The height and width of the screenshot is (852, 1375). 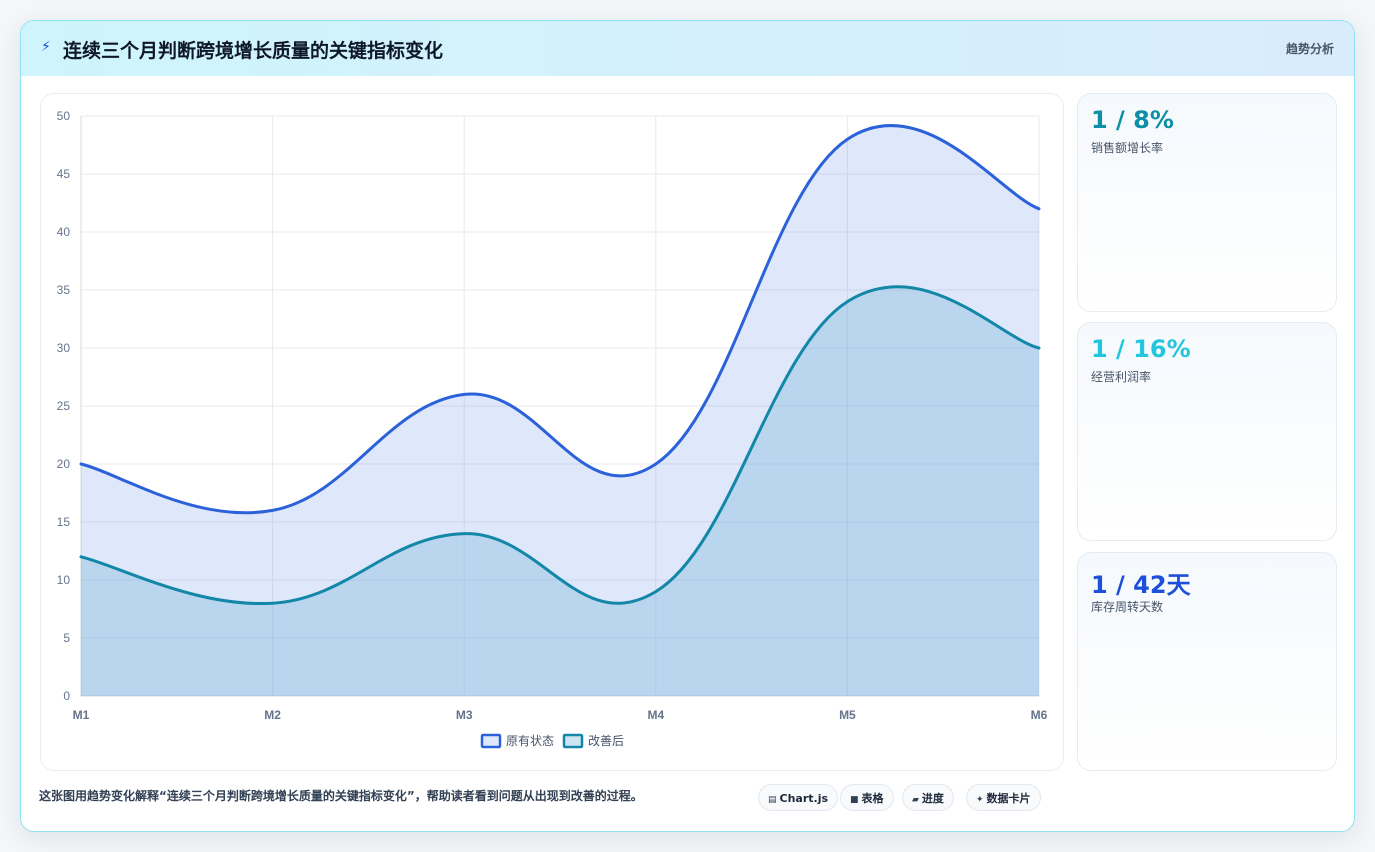 I want to click on y-tick-label: 35, so click(x=64, y=290).